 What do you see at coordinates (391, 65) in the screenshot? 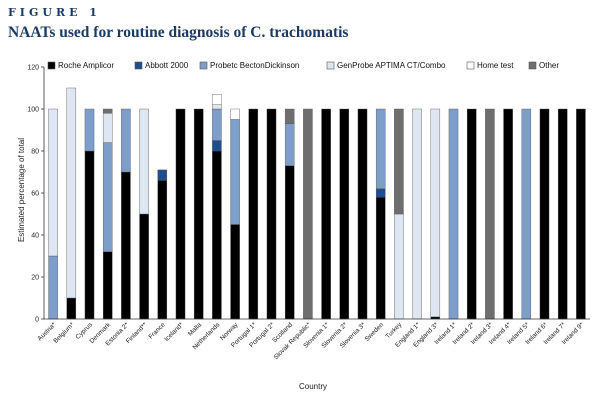
I see `legend-label: GenProbe APTIMA CT/Combo` at bounding box center [391, 65].